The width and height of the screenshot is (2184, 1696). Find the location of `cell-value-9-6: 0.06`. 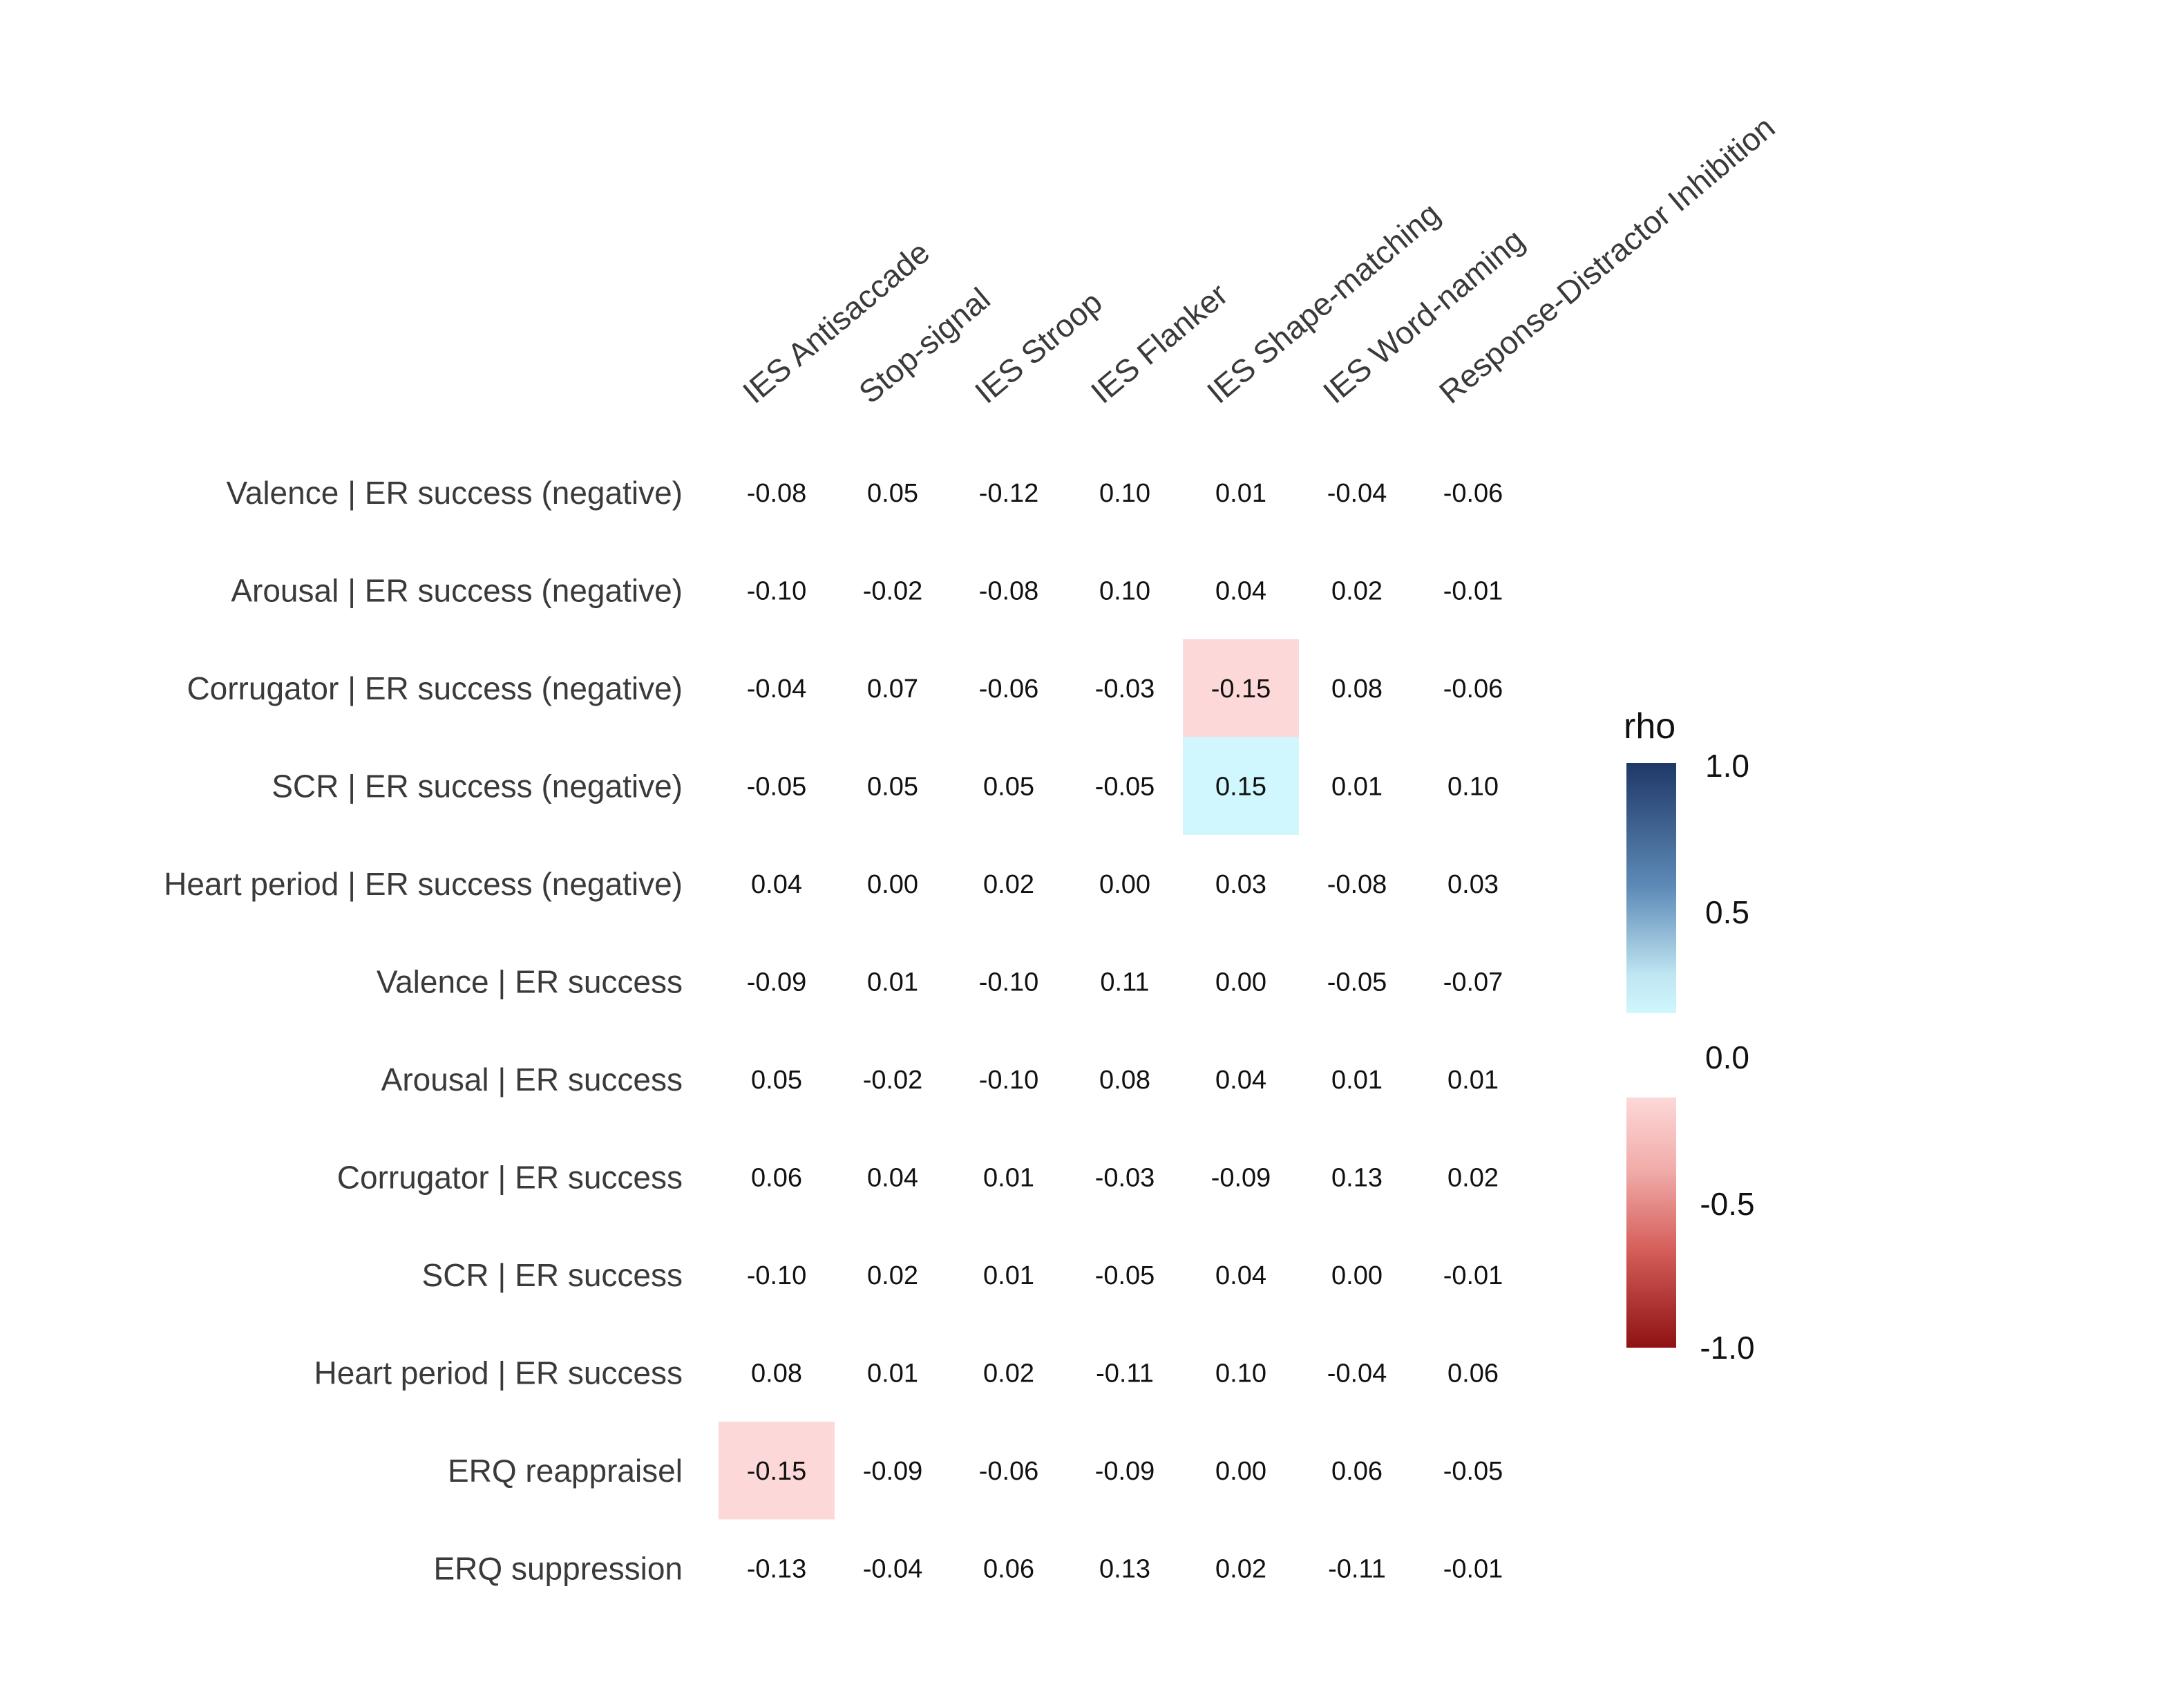

cell-value-9-6: 0.06 is located at coordinates (1473, 1373).